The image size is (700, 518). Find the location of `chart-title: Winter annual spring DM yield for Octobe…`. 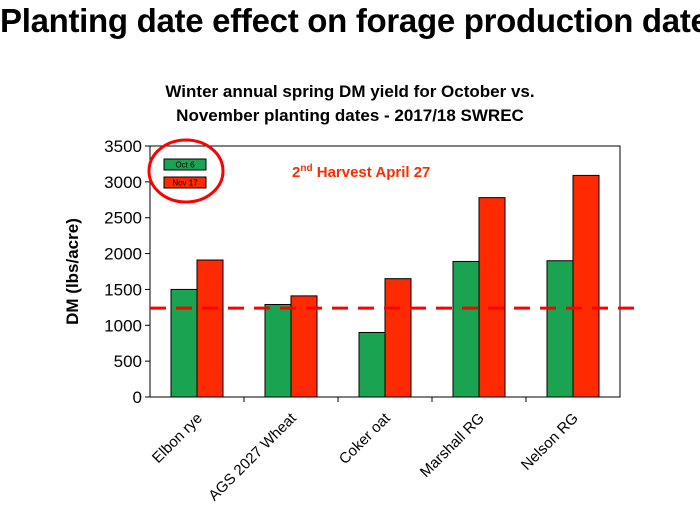

chart-title: Winter annual spring DM yield for Octobe… is located at coordinates (350, 104).